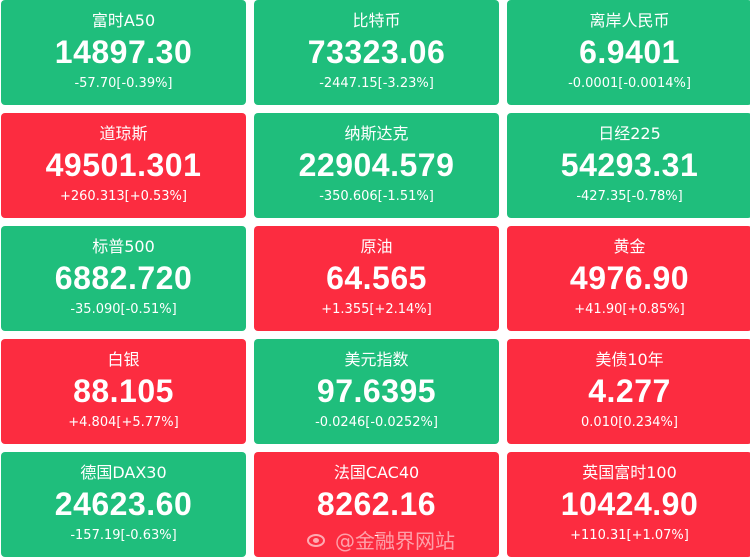  I want to click on quote-tile-crude-oil: 原油 64.565 +1.355[+2.14%], so click(376, 278).